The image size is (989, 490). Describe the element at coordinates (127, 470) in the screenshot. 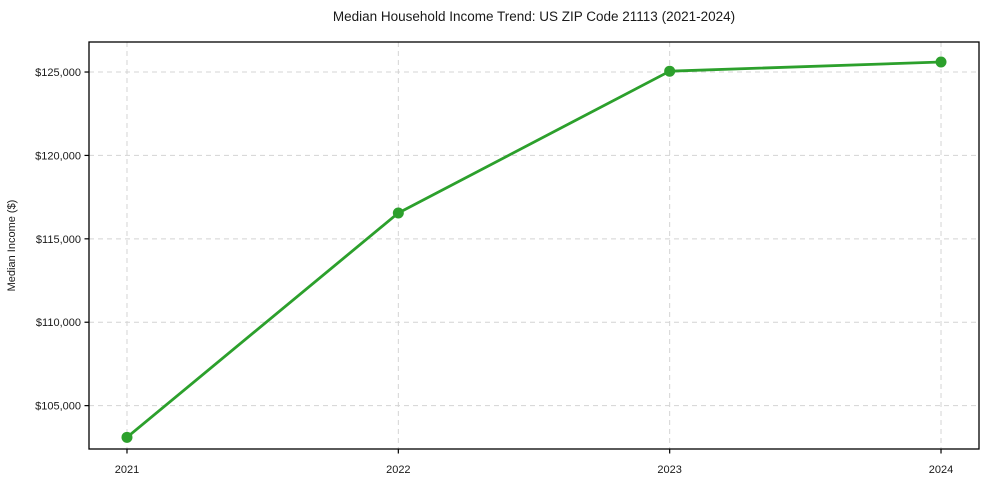

I see `x-tick-label: 2021` at that location.